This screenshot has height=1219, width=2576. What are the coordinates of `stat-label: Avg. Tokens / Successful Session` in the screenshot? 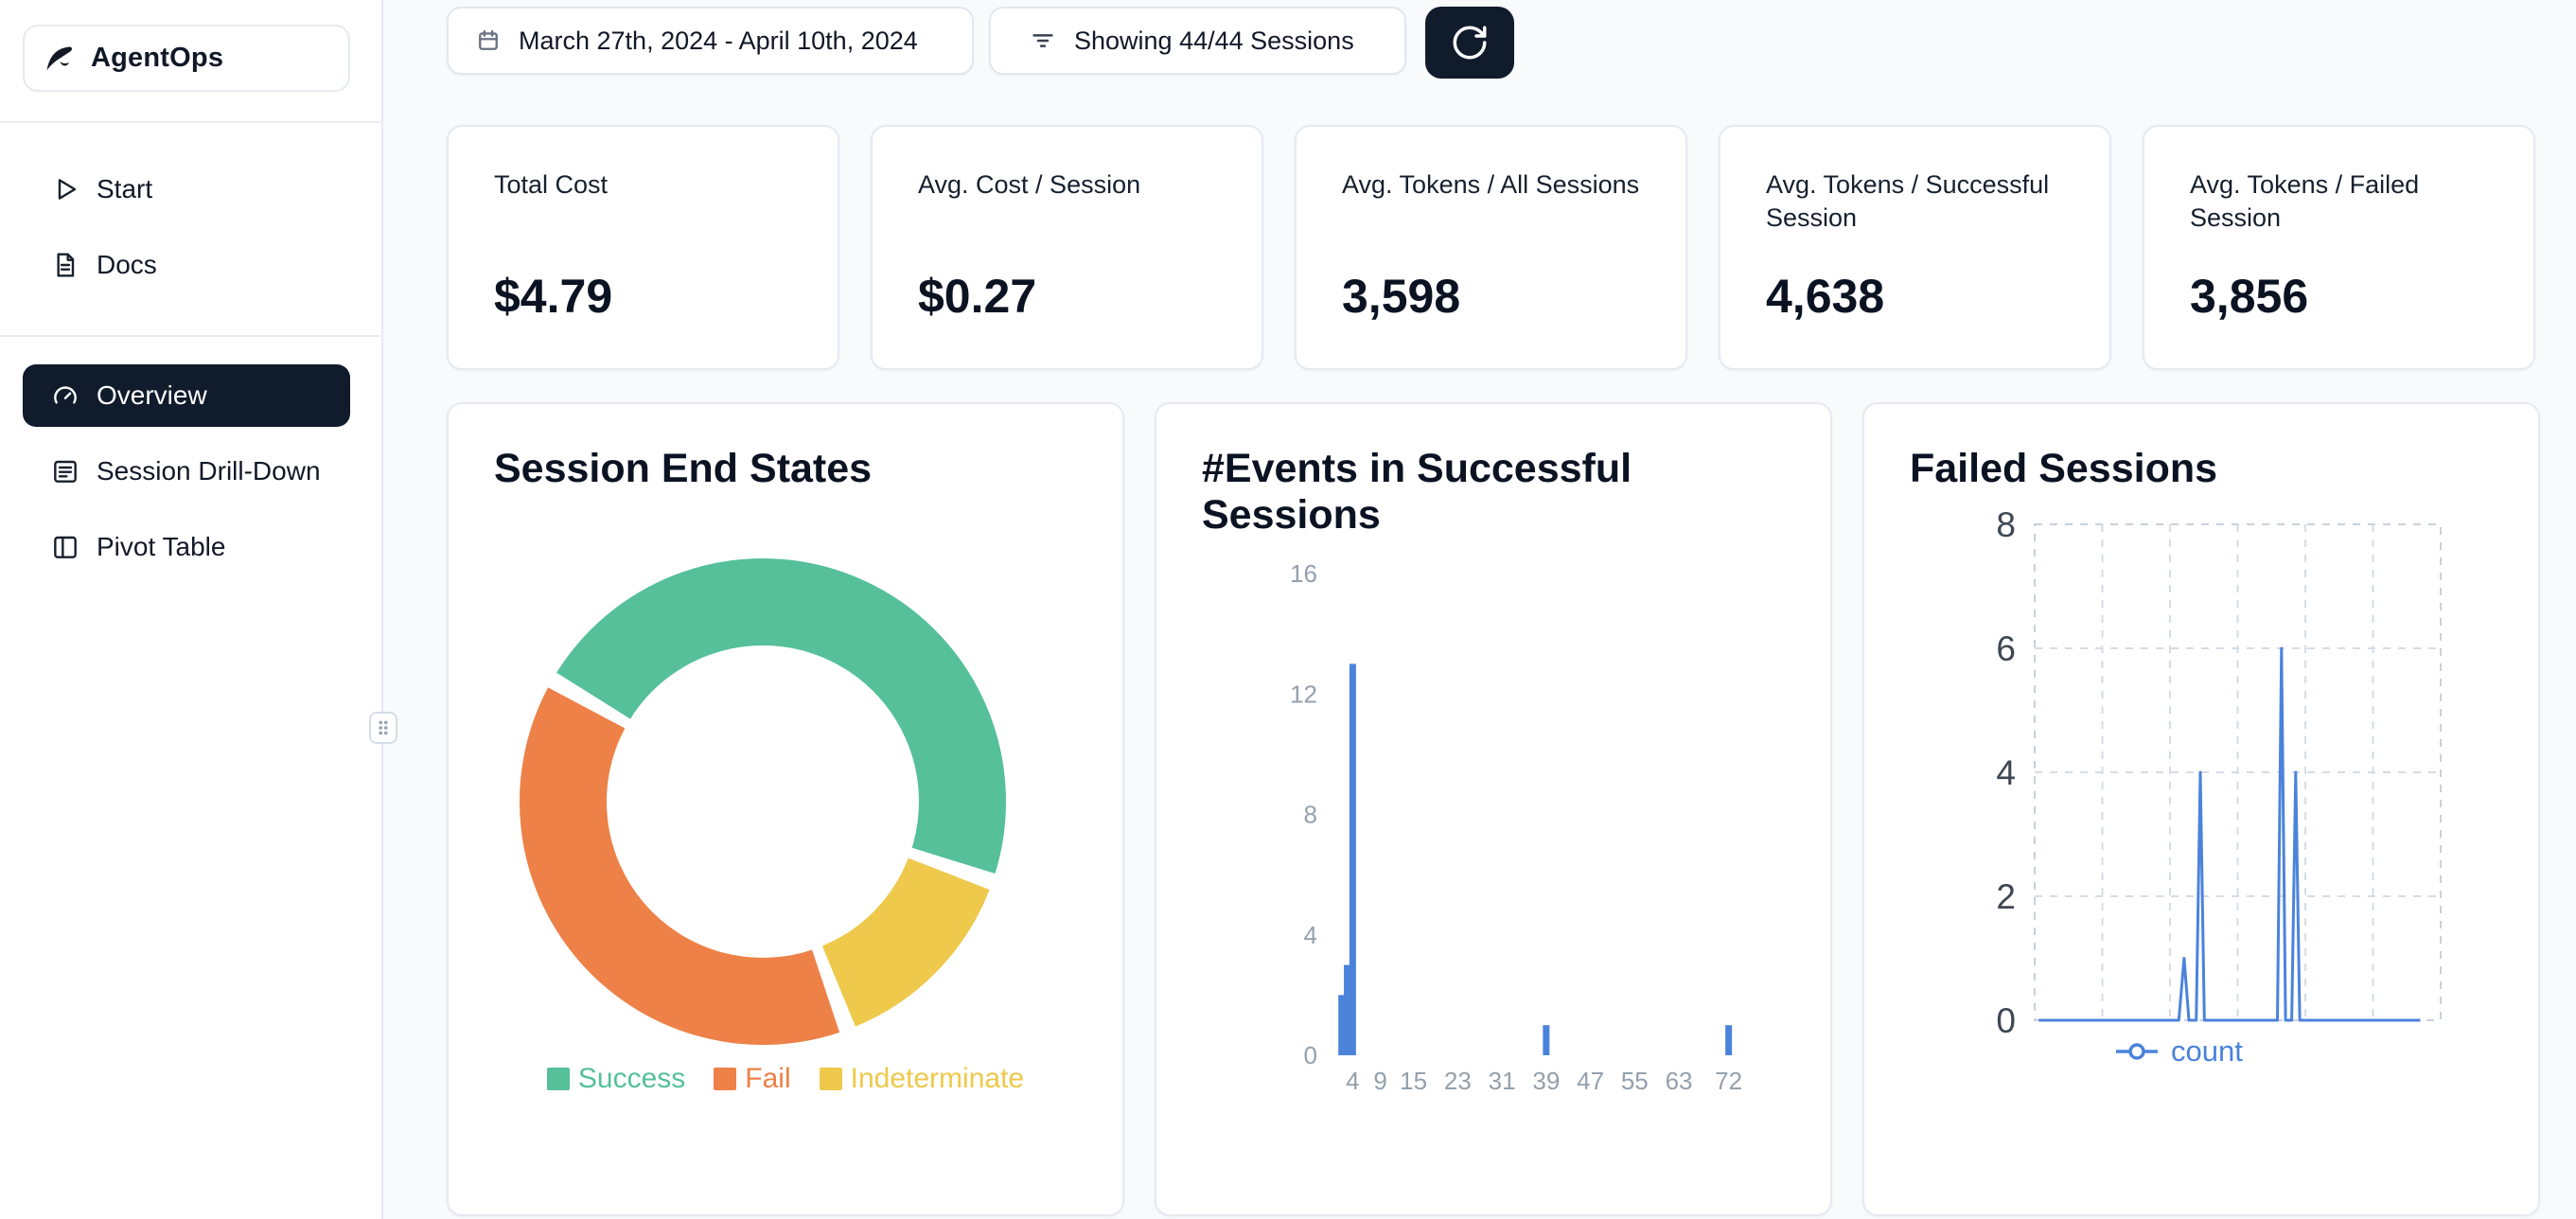 It's located at (1908, 201).